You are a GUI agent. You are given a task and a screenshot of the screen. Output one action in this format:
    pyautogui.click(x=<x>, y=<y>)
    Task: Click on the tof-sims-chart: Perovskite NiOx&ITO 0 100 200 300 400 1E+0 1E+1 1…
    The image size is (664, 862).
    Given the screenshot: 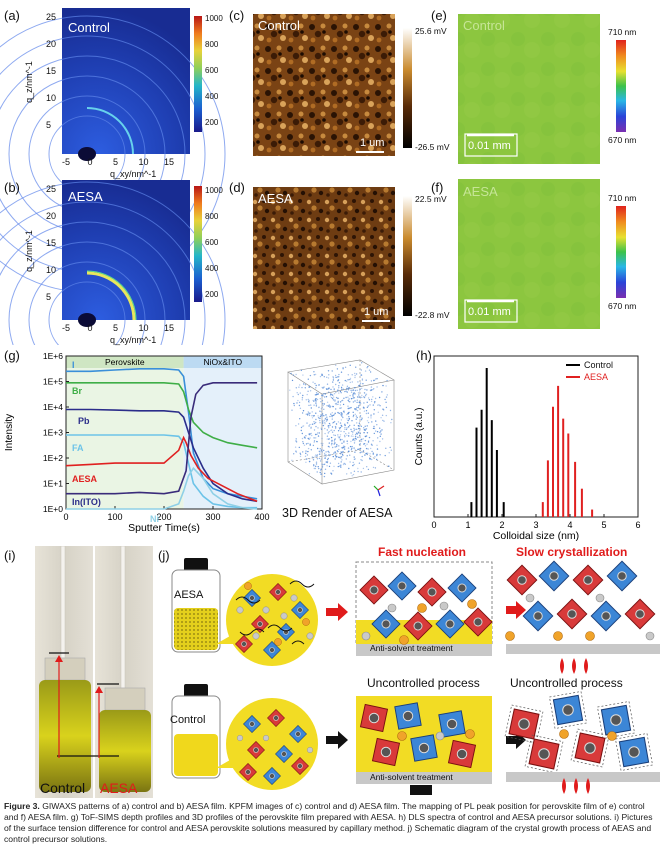 What is the action you would take?
    pyautogui.click(x=137, y=442)
    